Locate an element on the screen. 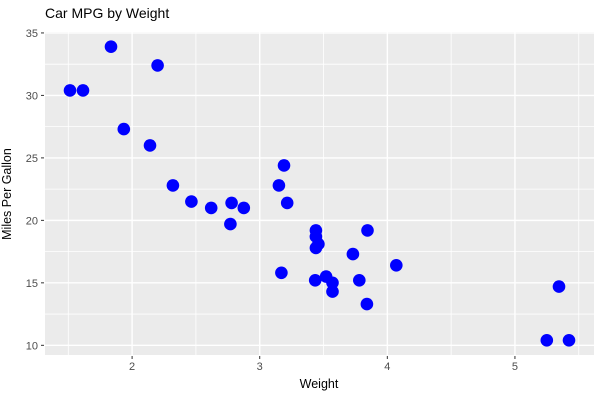 The height and width of the screenshot is (400, 600). y-tick-label: 20 is located at coordinates (32, 221).